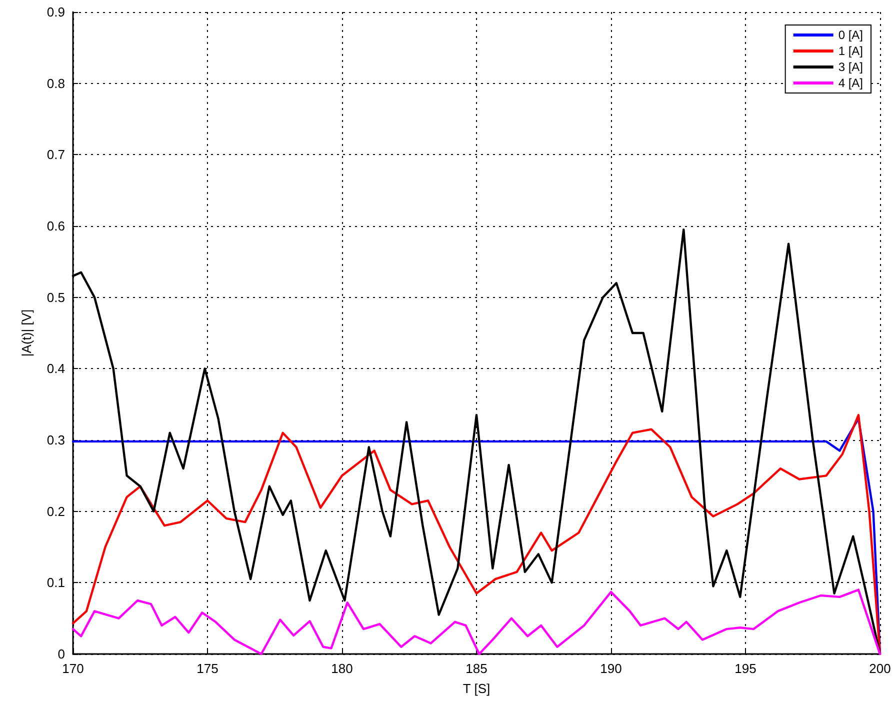 The image size is (896, 704). Describe the element at coordinates (745, 668) in the screenshot. I see `x-tick-label: 195` at that location.